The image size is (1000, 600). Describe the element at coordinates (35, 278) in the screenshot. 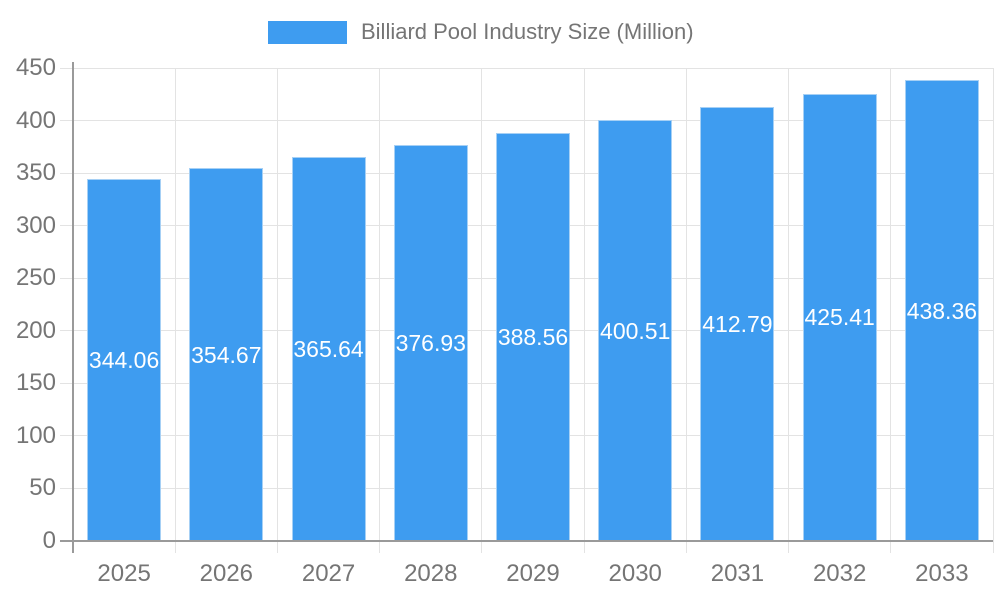

I see `y-axis-tick-label: 250` at that location.